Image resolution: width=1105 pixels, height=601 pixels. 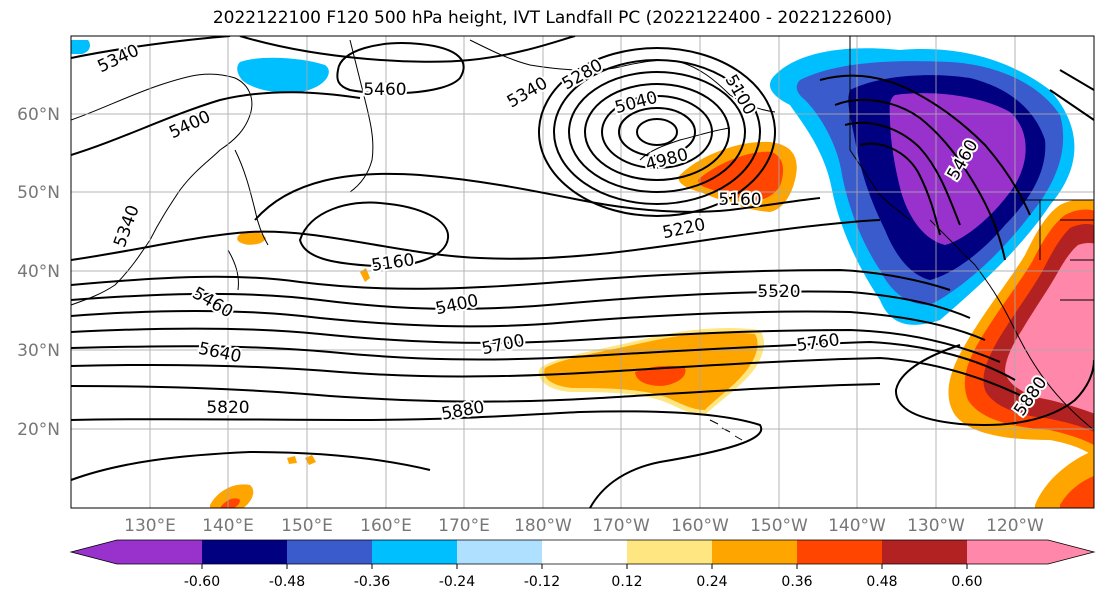 What do you see at coordinates (542, 582) in the screenshot?
I see `colorbar-tick-label: -0.12` at bounding box center [542, 582].